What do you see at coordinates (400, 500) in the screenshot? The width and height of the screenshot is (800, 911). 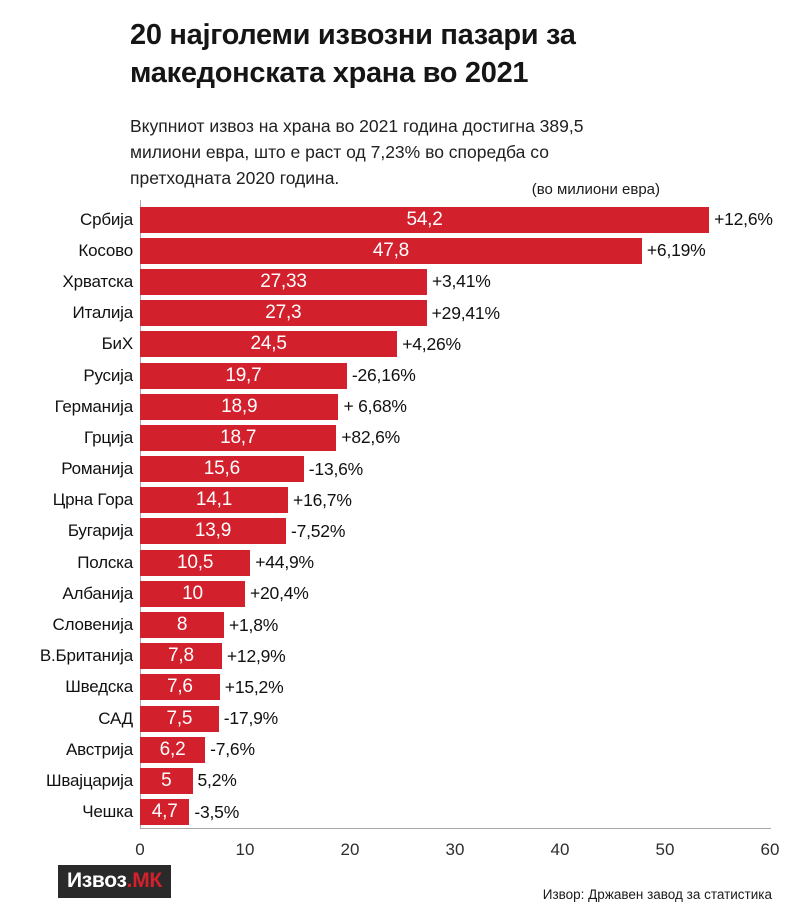 I see `chart-row: Црна Гора 14,1 +16,7%` at bounding box center [400, 500].